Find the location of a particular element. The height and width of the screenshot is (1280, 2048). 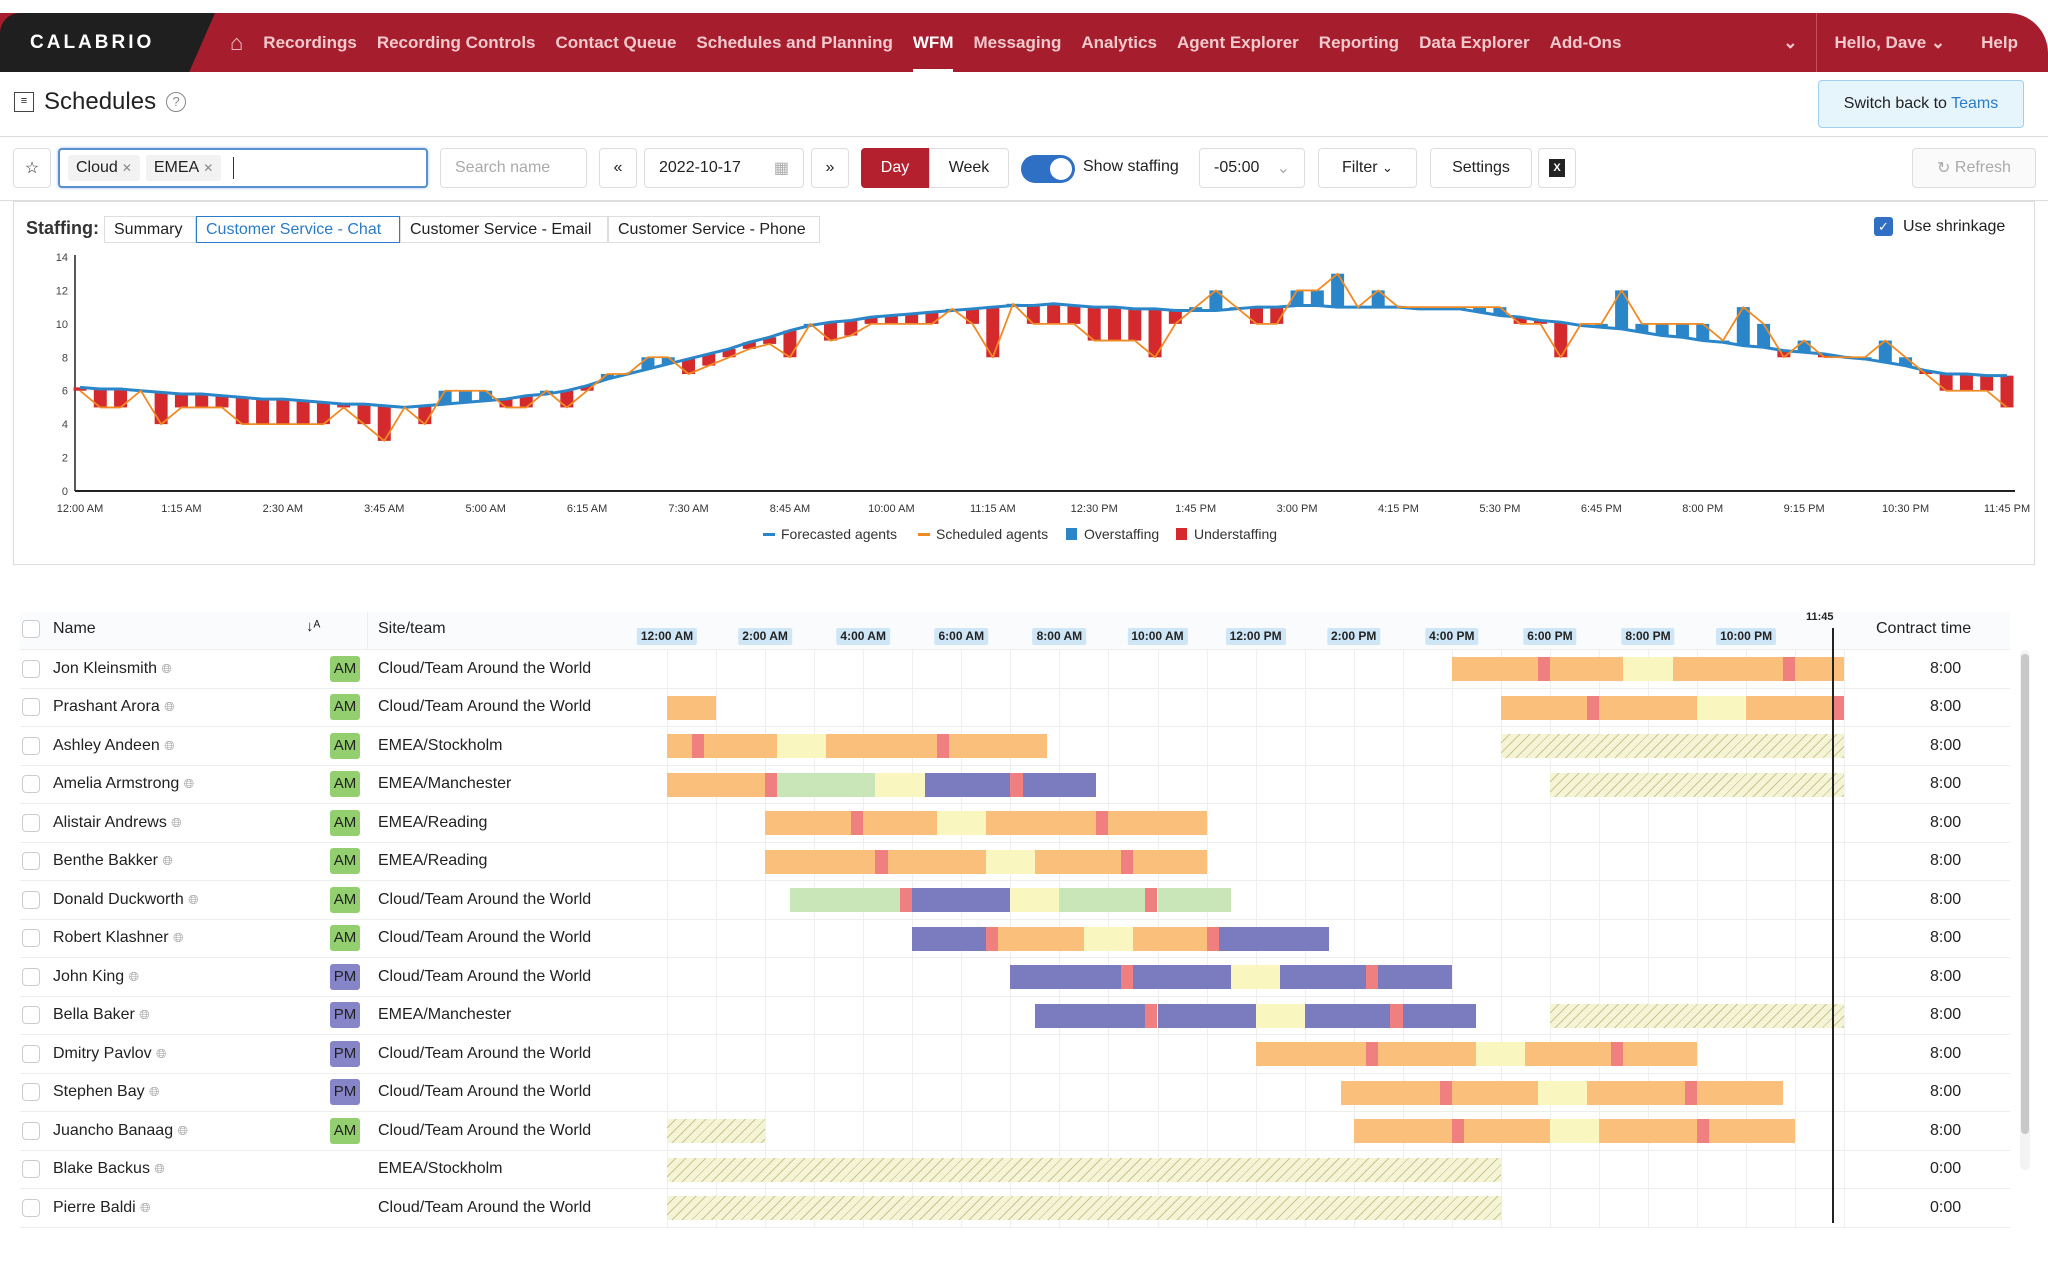

nav-item-recording-controls: Recording Controls is located at coordinates (456, 42).